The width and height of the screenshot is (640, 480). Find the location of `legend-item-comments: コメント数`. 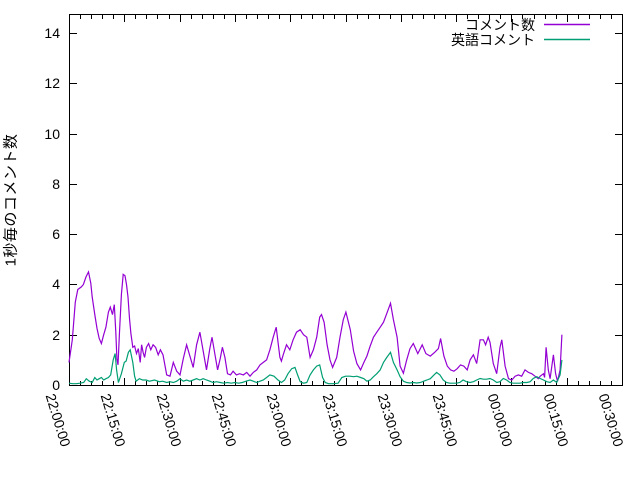

legend-item-comments: コメント数 is located at coordinates (521, 24).